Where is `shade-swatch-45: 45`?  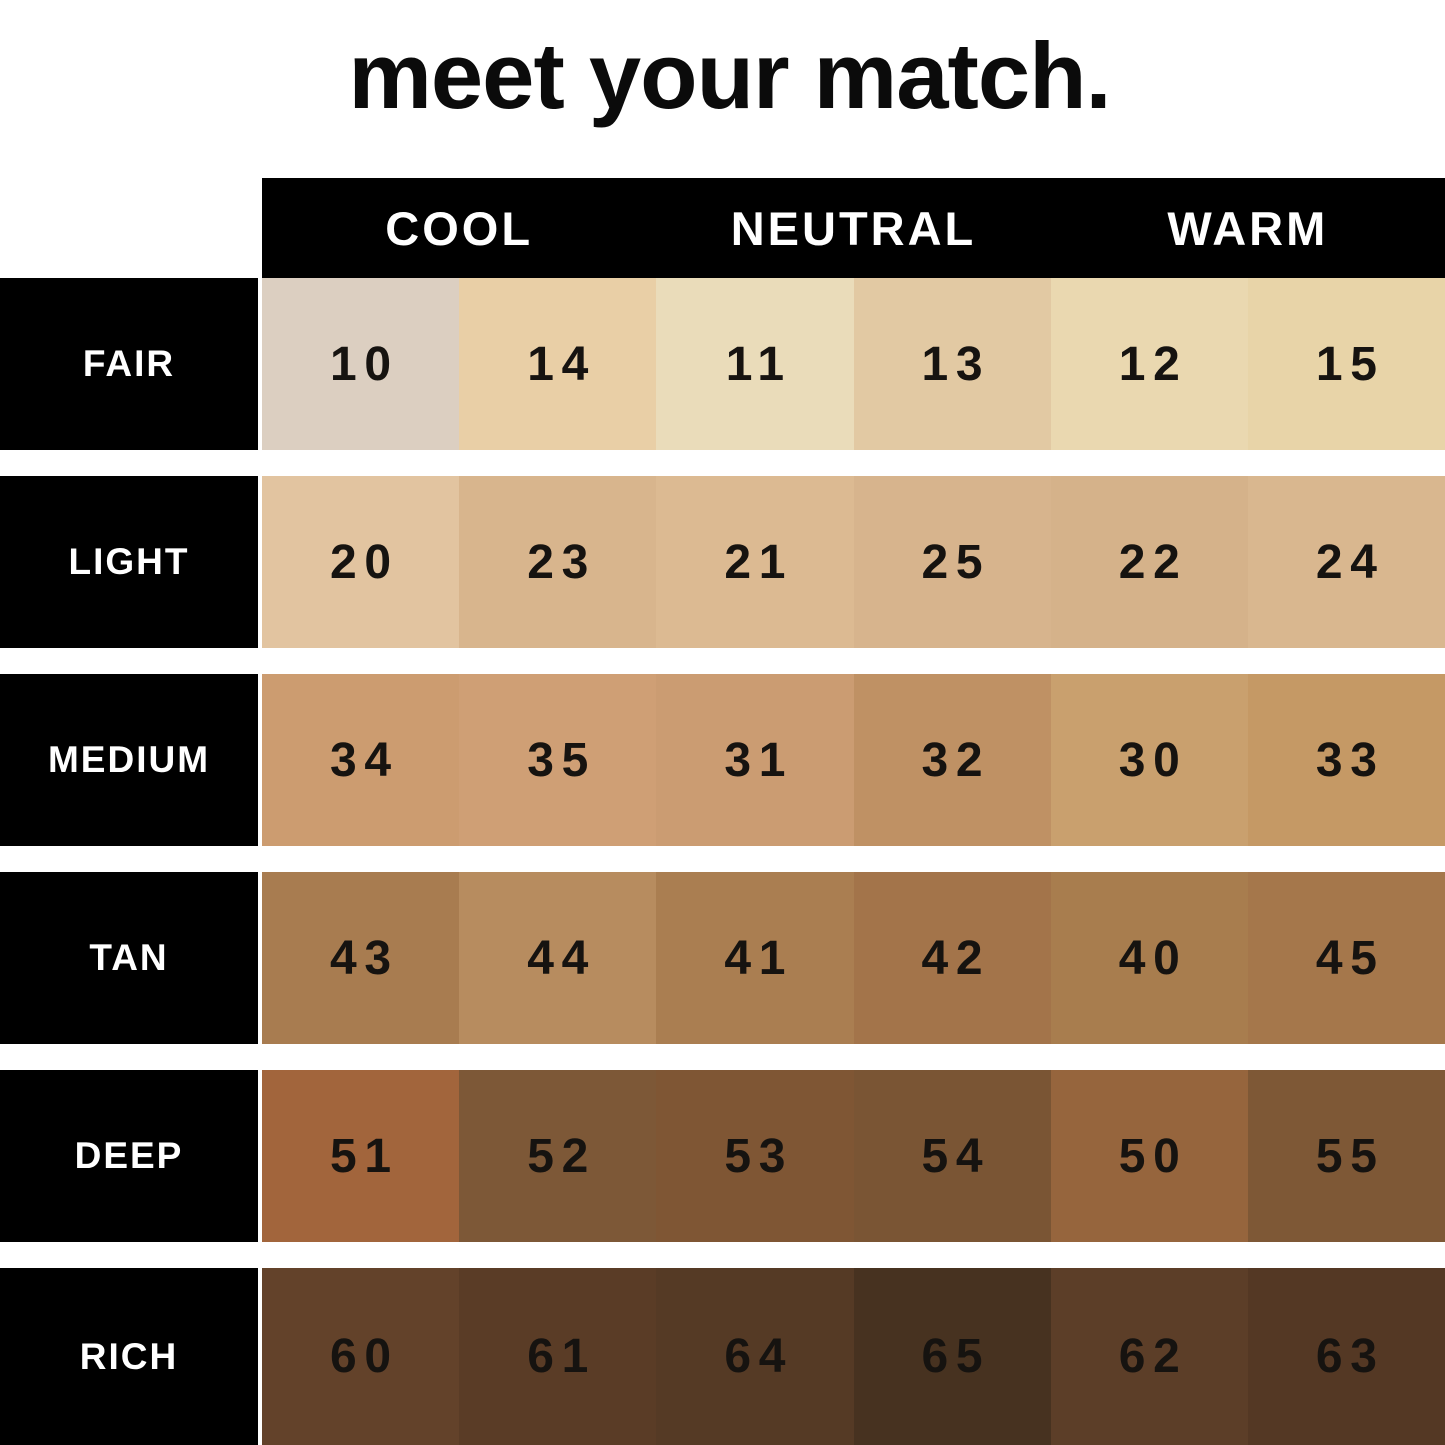
shade-swatch-45: 45 is located at coordinates (1346, 958).